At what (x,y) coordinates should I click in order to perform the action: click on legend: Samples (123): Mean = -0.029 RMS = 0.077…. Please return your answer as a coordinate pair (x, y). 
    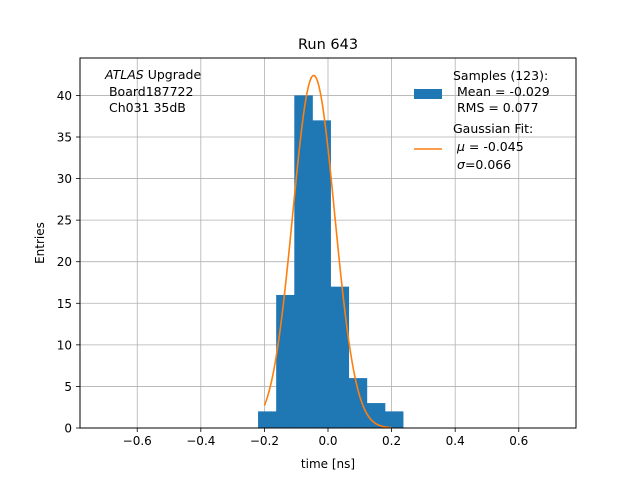
    Looking at the image, I should click on (482, 120).